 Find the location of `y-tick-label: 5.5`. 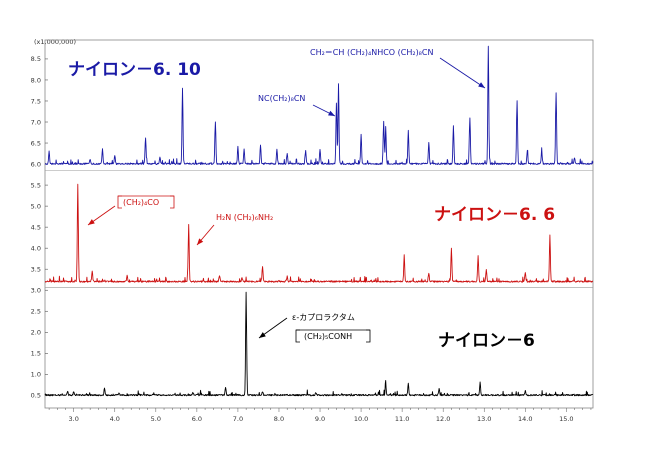

y-tick-label: 5.5 is located at coordinates (36, 185).